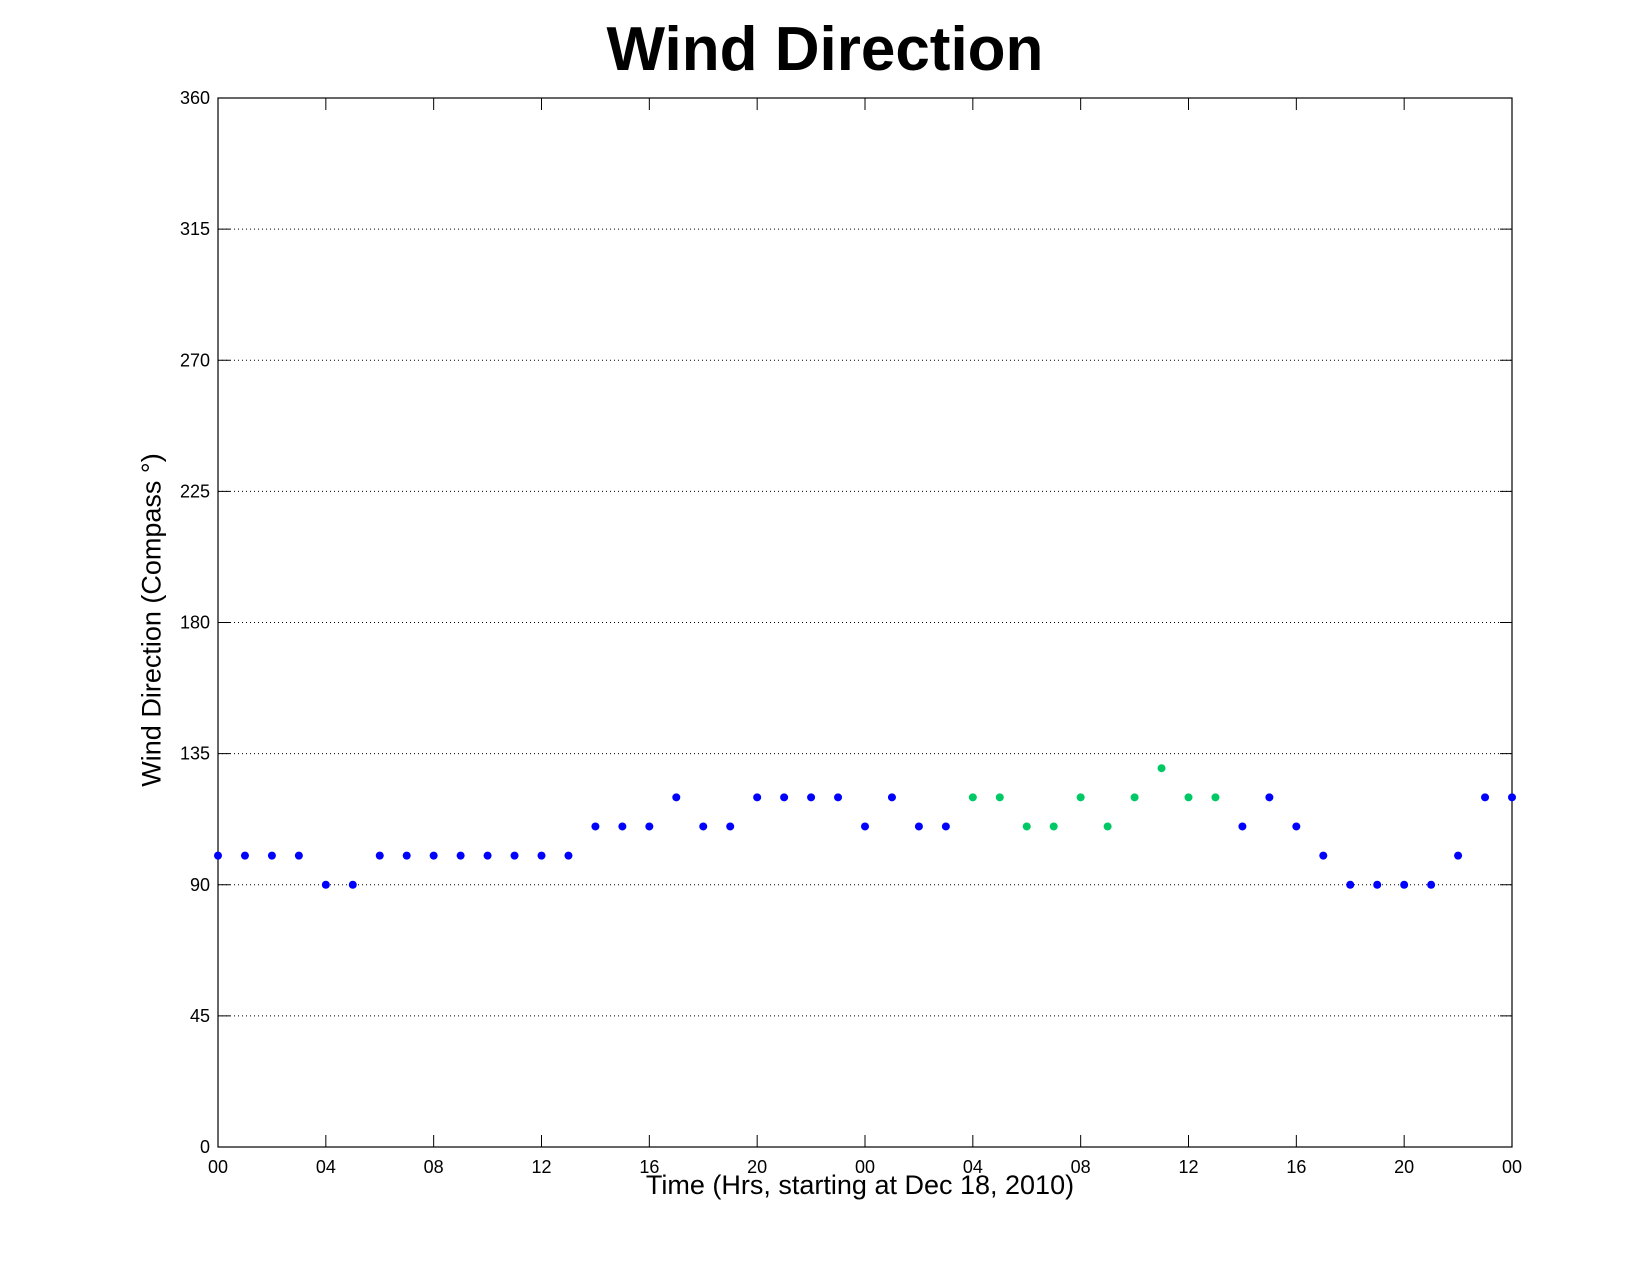 This screenshot has height=1275, width=1650. I want to click on y-axis-label: Wind Direction (Compass °), so click(151, 620).